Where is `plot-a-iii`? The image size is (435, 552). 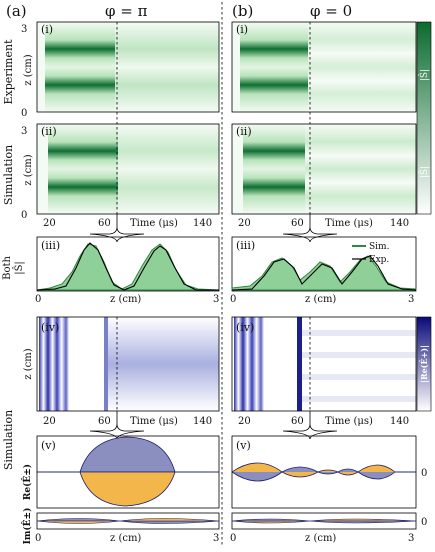 plot-a-iii is located at coordinates (128, 264).